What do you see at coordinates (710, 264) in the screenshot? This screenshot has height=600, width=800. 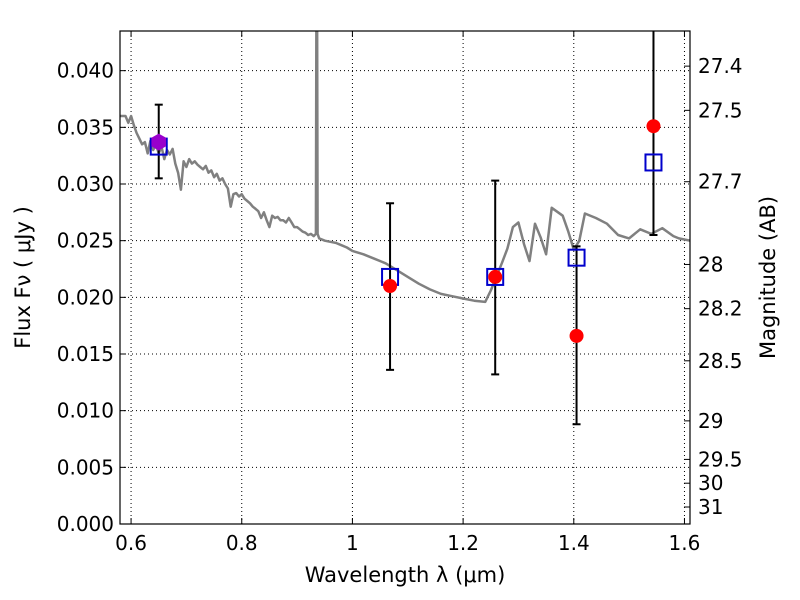 I see `right-tick-label: 28` at bounding box center [710, 264].